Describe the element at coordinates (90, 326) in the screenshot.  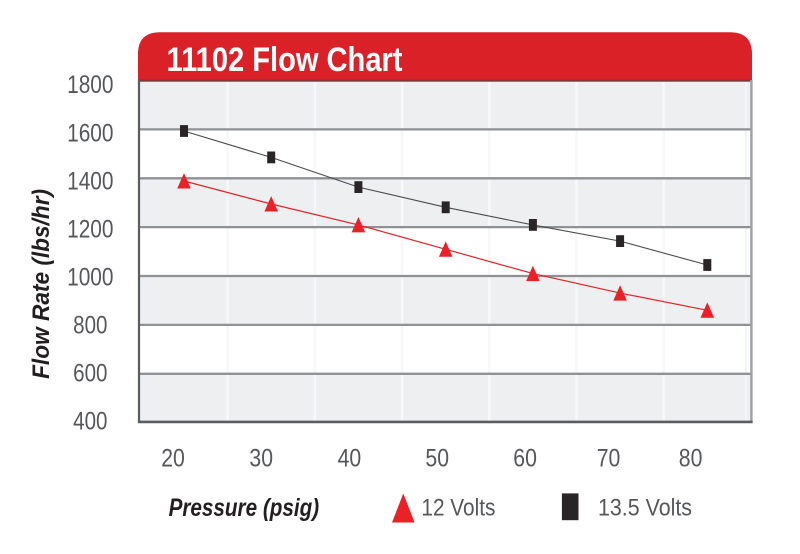
I see `svg-text: 800` at that location.